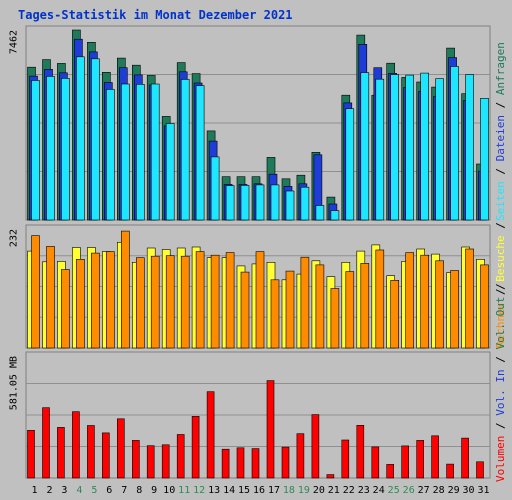  I want to click on x-tick-label-day-14: 14, so click(229, 490).